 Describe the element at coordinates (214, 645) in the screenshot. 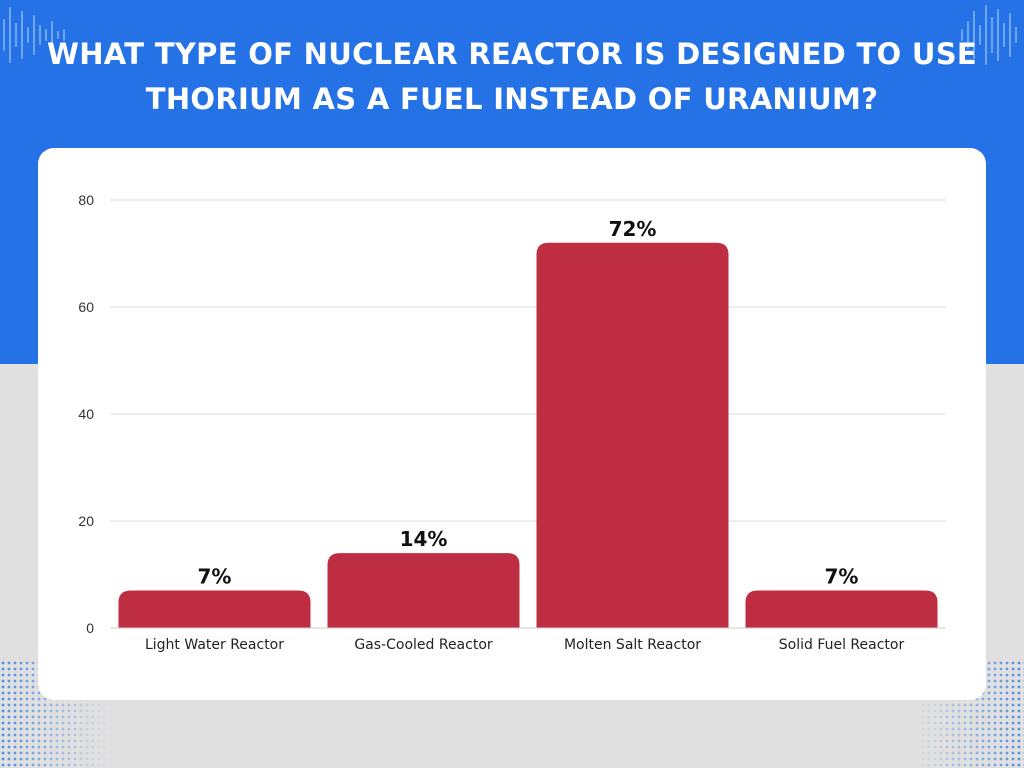

I see `x-tick-label: Light Water Reactor` at that location.